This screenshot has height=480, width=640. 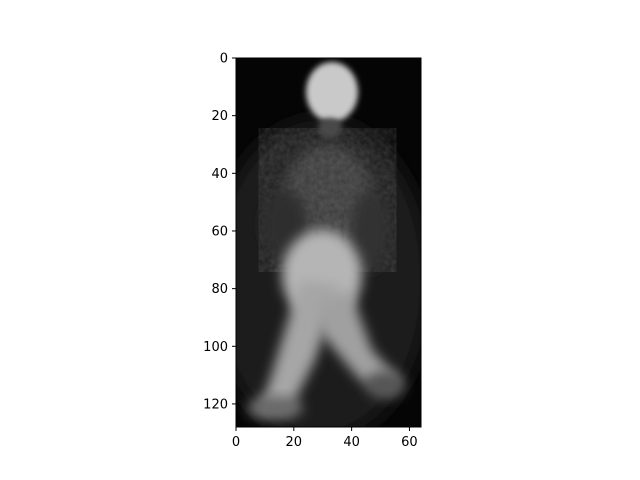 What do you see at coordinates (219, 116) in the screenshot?
I see `y-tick-label: 20` at bounding box center [219, 116].